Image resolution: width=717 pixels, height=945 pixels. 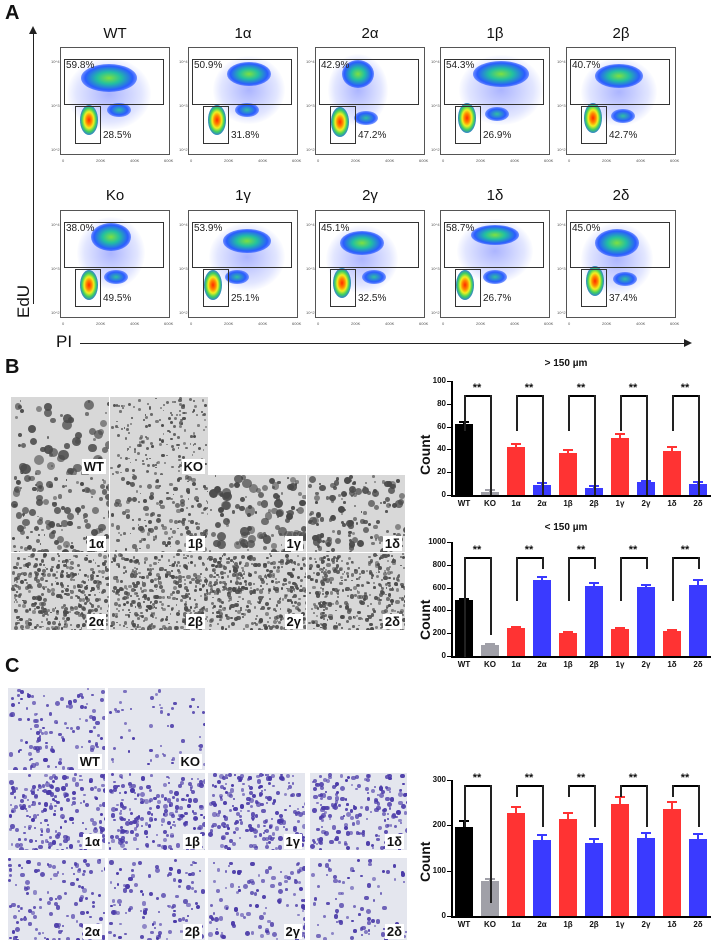 What do you see at coordinates (490, 924) in the screenshot?
I see `x-tick-label: KO` at bounding box center [490, 924].